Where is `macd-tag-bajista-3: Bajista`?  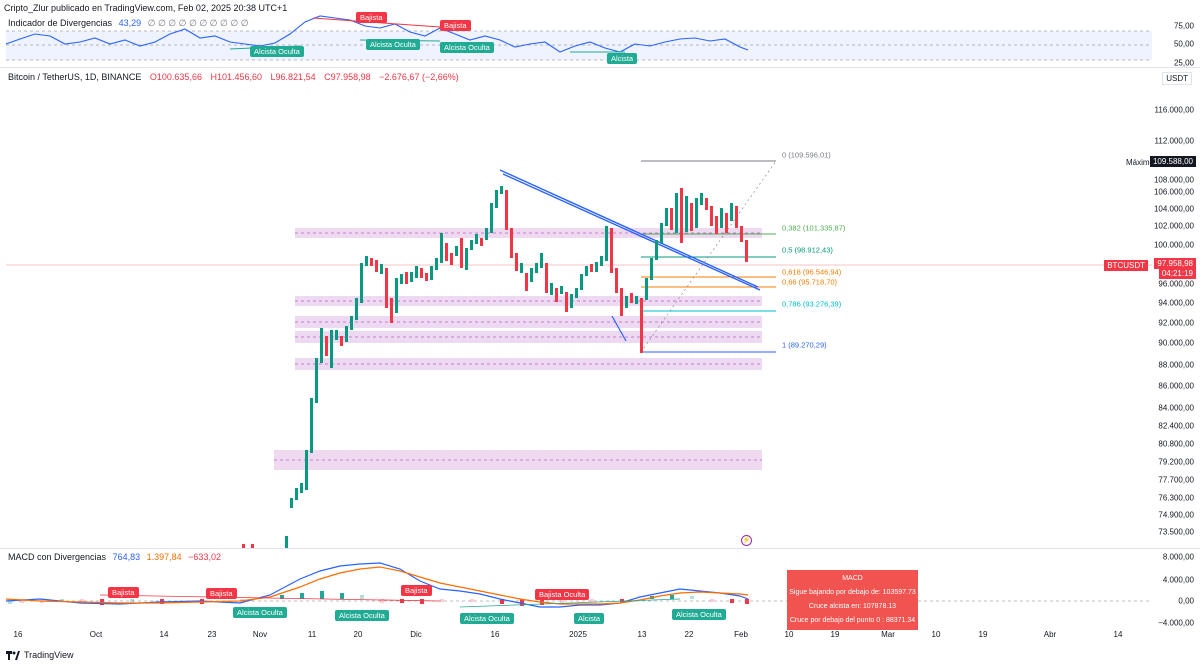
macd-tag-bajista-3: Bajista is located at coordinates (416, 590).